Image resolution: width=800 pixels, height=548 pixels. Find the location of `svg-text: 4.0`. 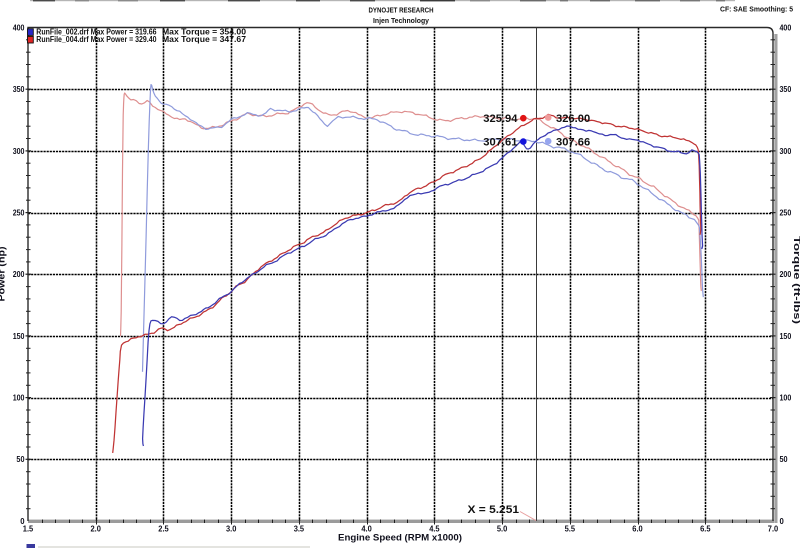

svg-text: 4.0 is located at coordinates (366, 528).